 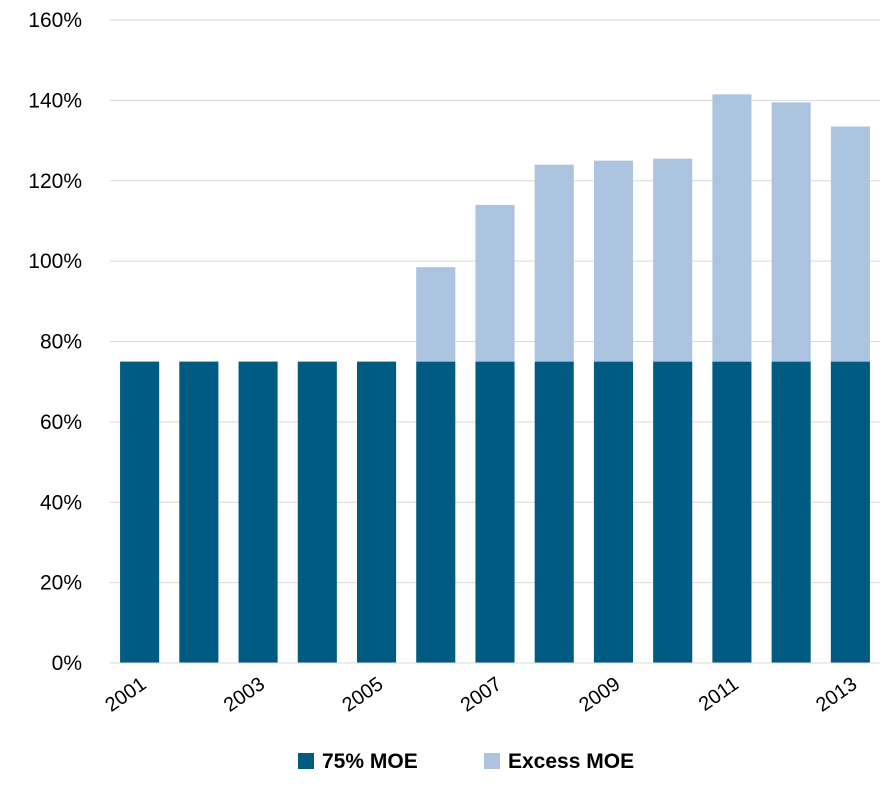 I want to click on bar-excess-moe-2010, so click(x=673, y=260).